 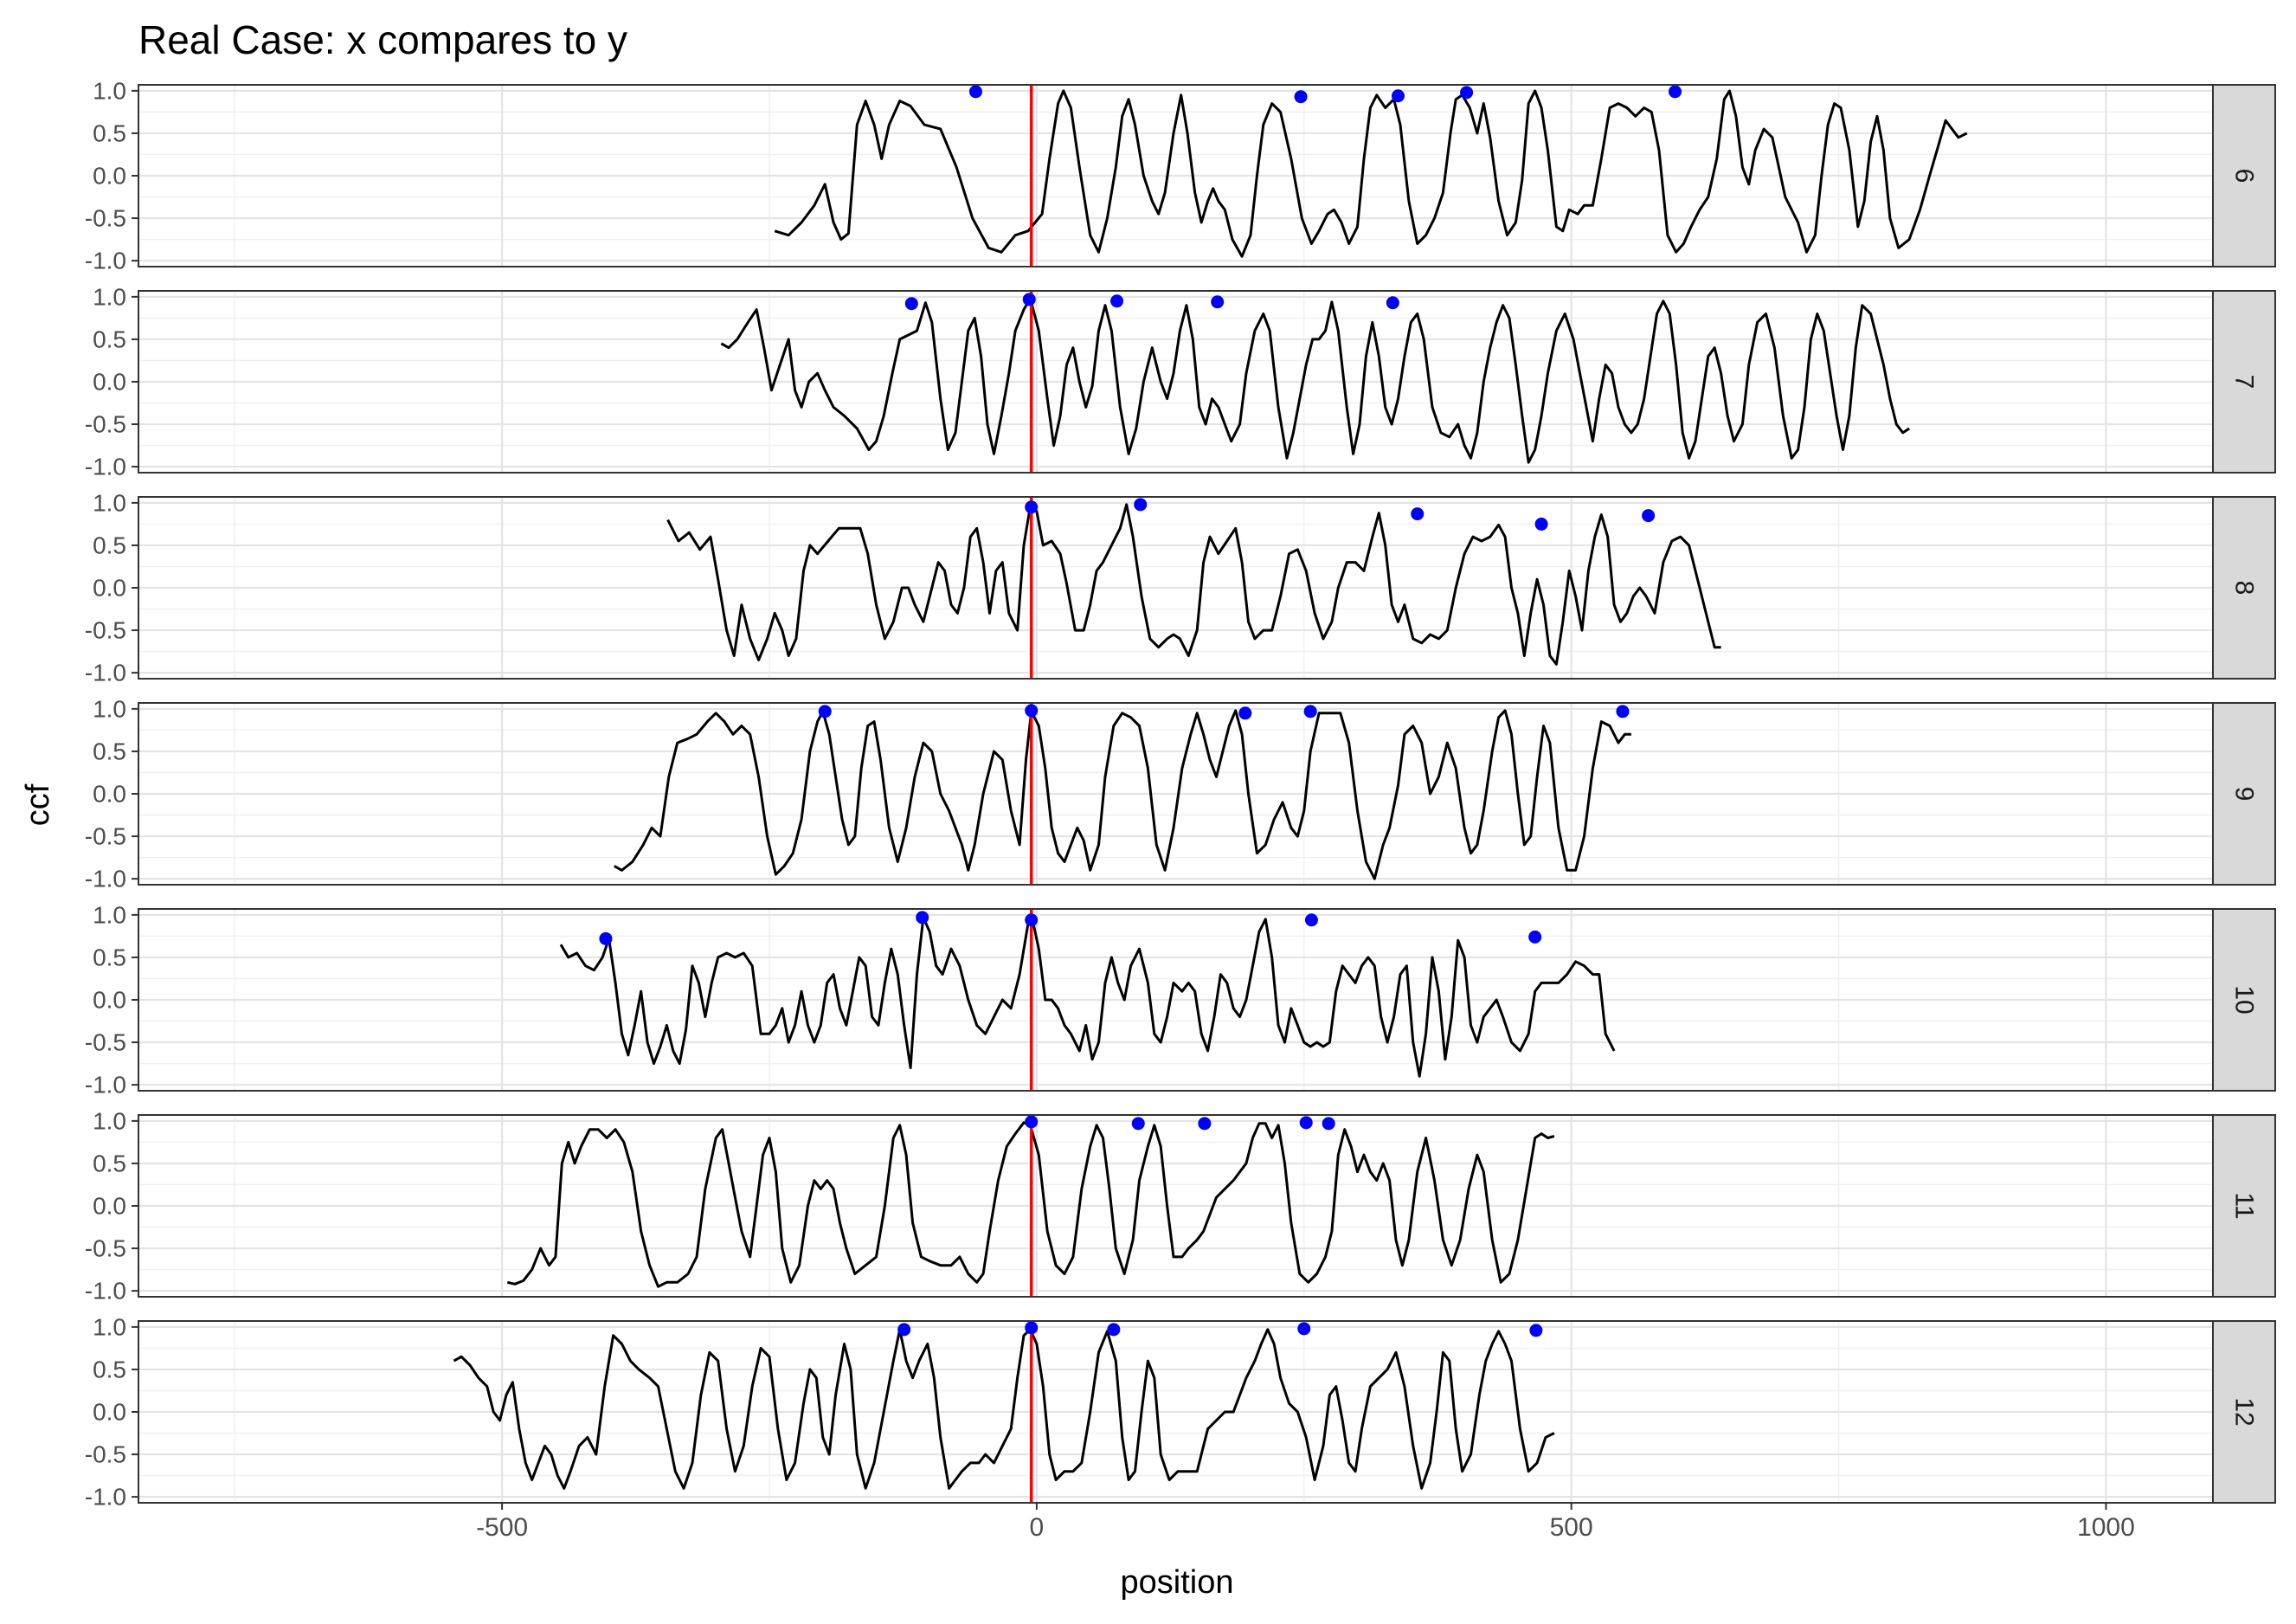 I want to click on y-axis-label: ccf, so click(x=38, y=804).